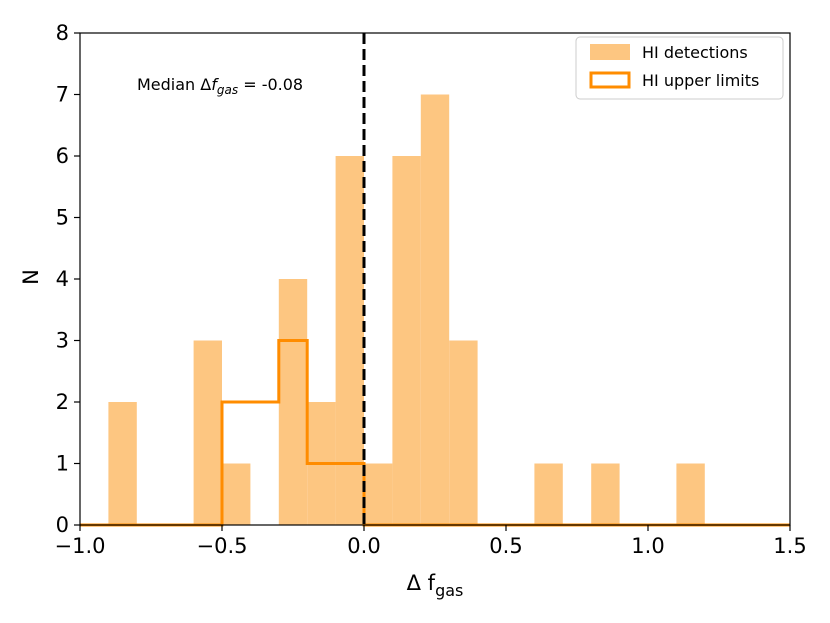 The width and height of the screenshot is (830, 623). What do you see at coordinates (62, 402) in the screenshot?
I see `y-tick-label: 2` at bounding box center [62, 402].